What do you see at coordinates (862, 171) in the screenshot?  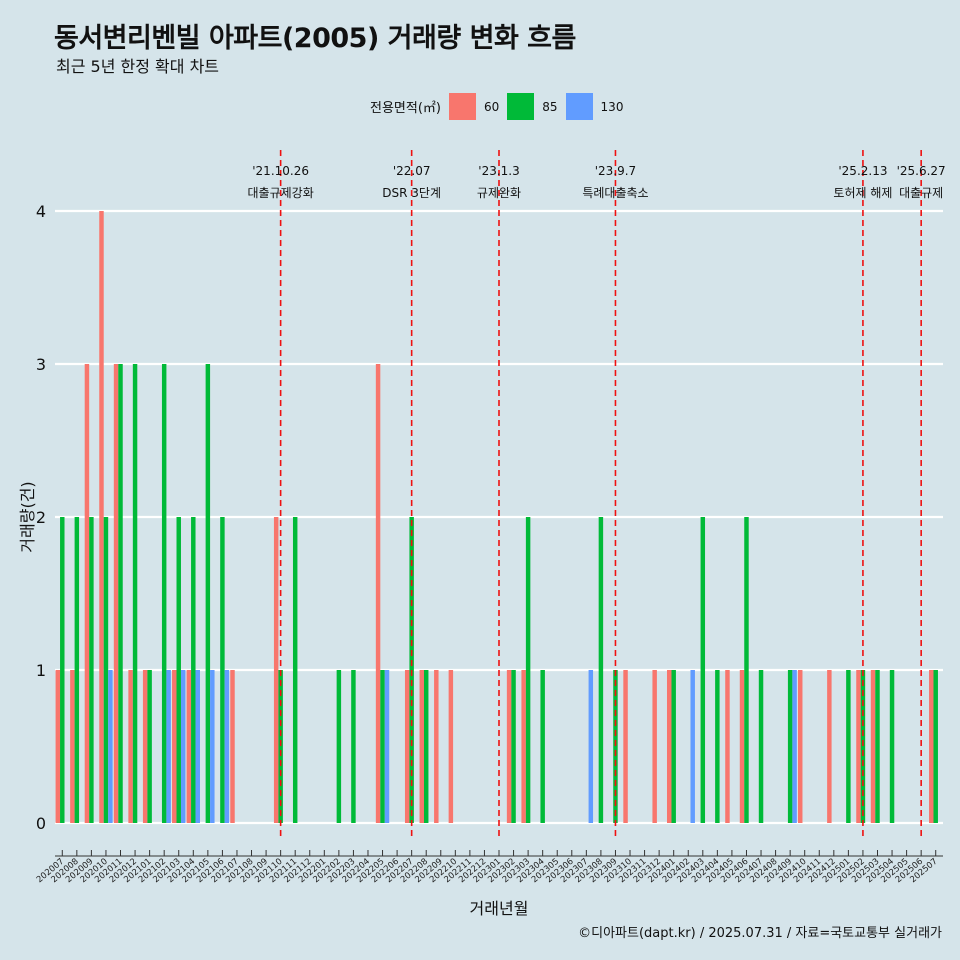 I see `event-date-label: '25.2.13` at bounding box center [862, 171].